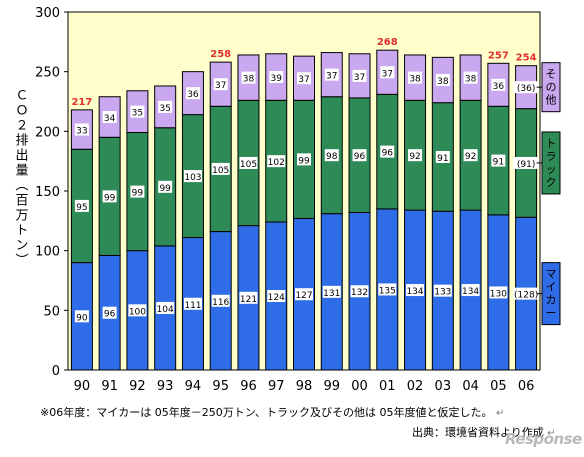  Describe the element at coordinates (478, 432) in the screenshot. I see `source-text: 出典：環境省資料より作成` at that location.